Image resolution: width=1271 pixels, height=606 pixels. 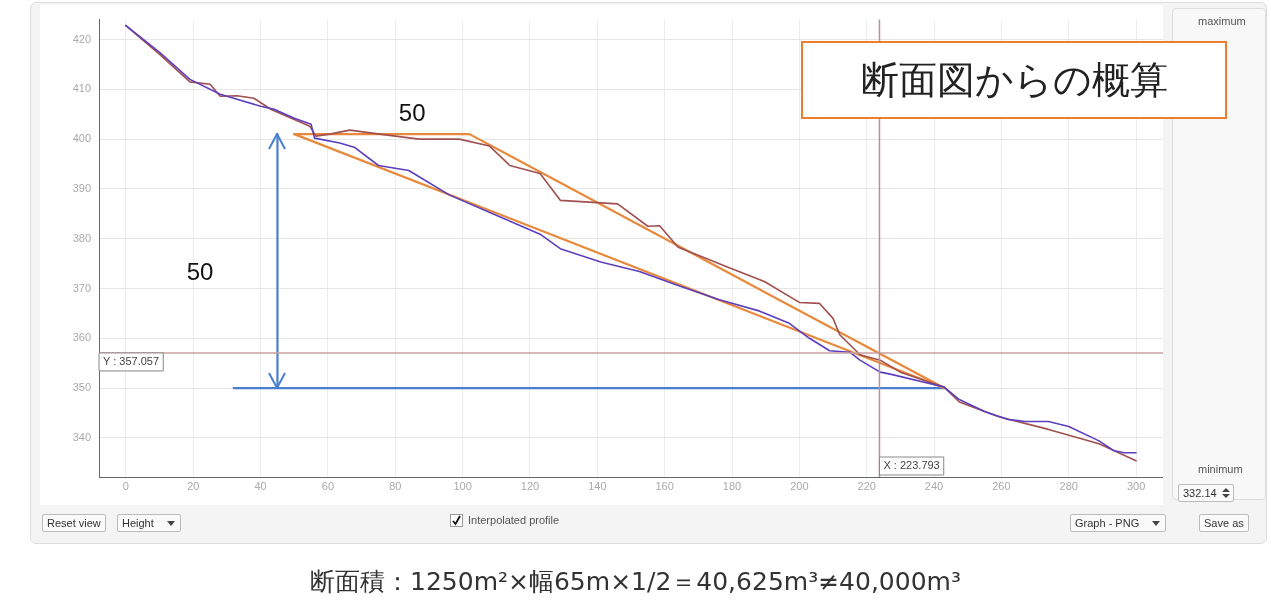 What do you see at coordinates (1118, 523) in the screenshot?
I see `text: Graph - PNG` at bounding box center [1118, 523].